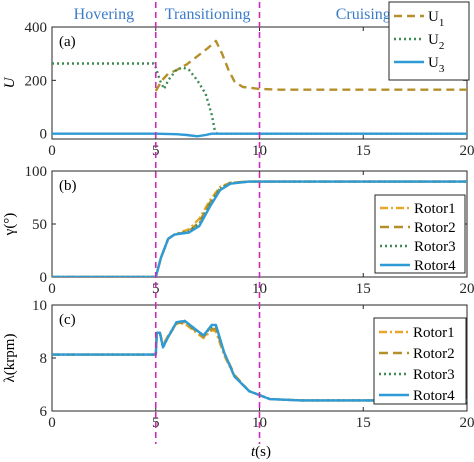 This screenshot has height=462, width=474. Describe the element at coordinates (67, 42) in the screenshot. I see `panel-label: (a)` at that location.